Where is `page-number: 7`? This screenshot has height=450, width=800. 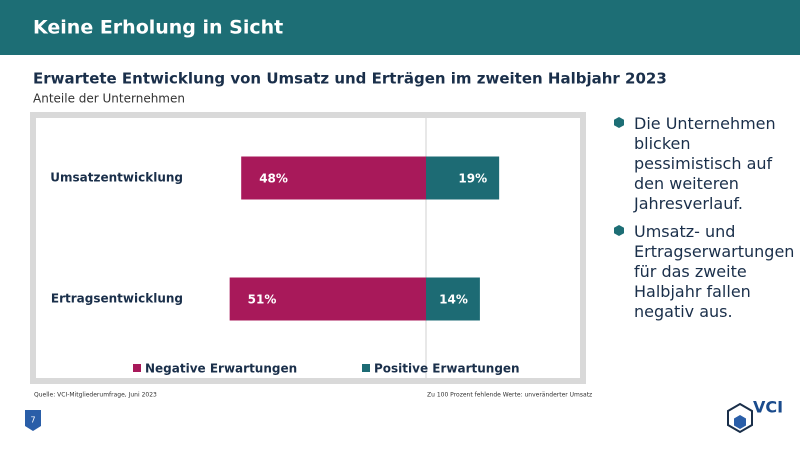
page-number: 7 is located at coordinates (32, 420).